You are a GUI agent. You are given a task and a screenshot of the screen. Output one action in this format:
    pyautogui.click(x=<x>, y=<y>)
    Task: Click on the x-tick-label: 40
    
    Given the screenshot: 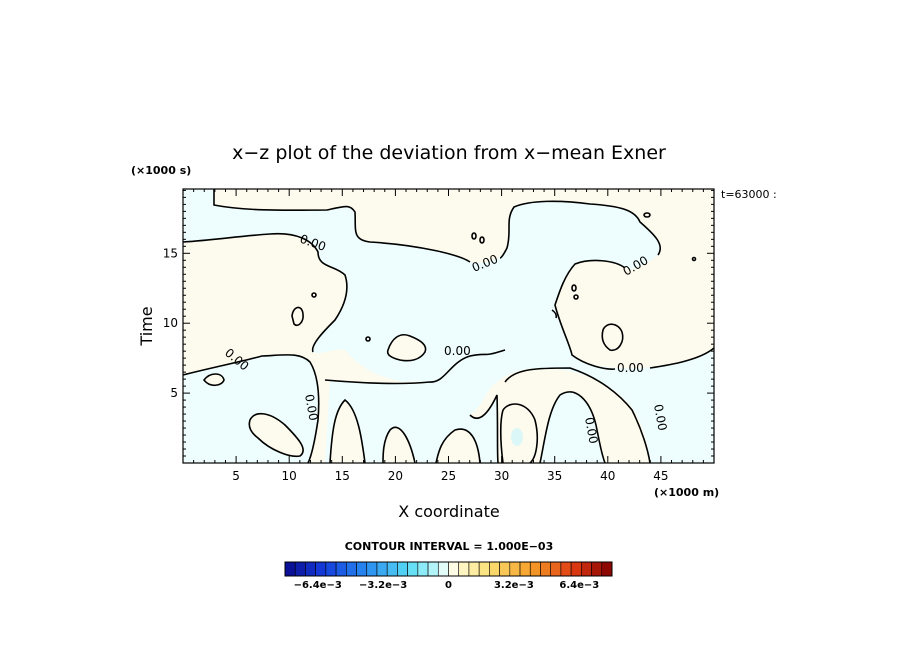 What is the action you would take?
    pyautogui.click(x=607, y=476)
    